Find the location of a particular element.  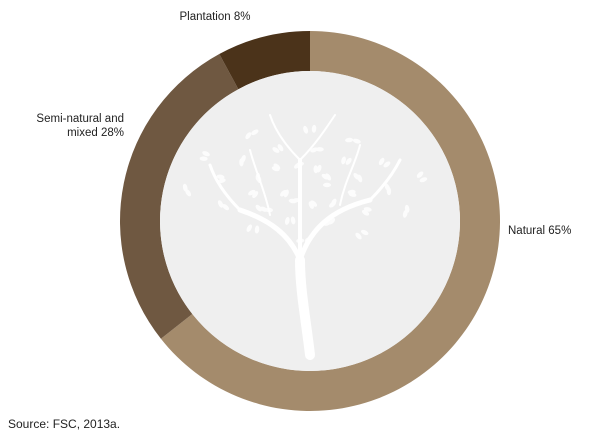

slice-label: Semi-natural and mixed 28% is located at coordinates (66, 126).